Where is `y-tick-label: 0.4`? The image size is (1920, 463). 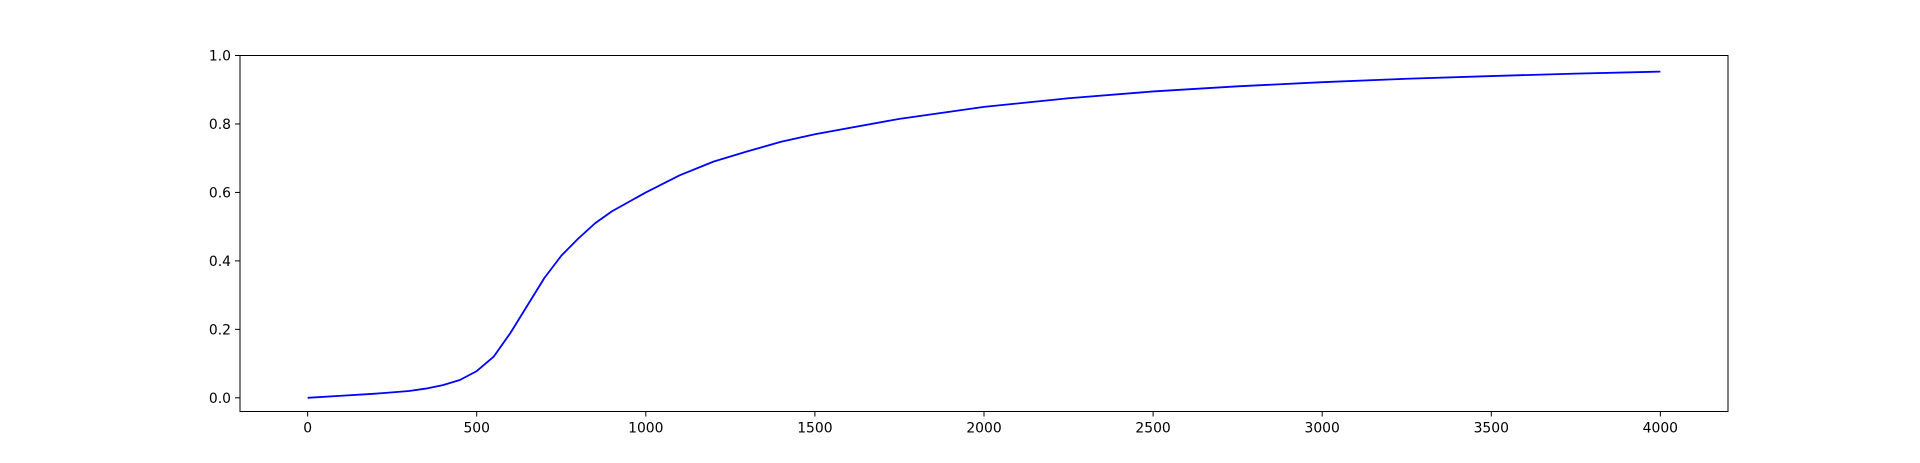
y-tick-label: 0.4 is located at coordinates (220, 262).